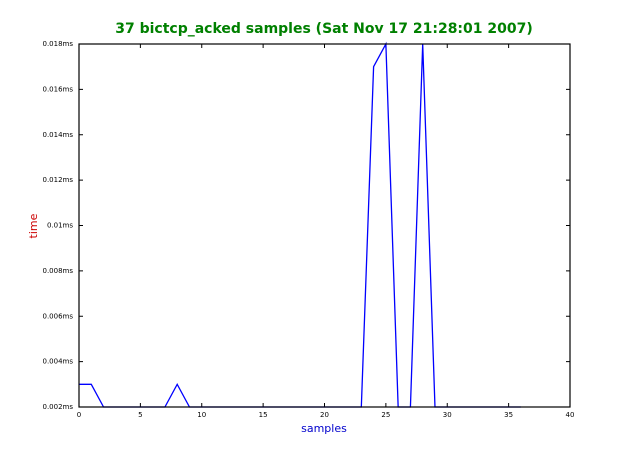 Image resolution: width=633 pixels, height=453 pixels. I want to click on y-tick-label: 0.006ms, so click(57, 316).